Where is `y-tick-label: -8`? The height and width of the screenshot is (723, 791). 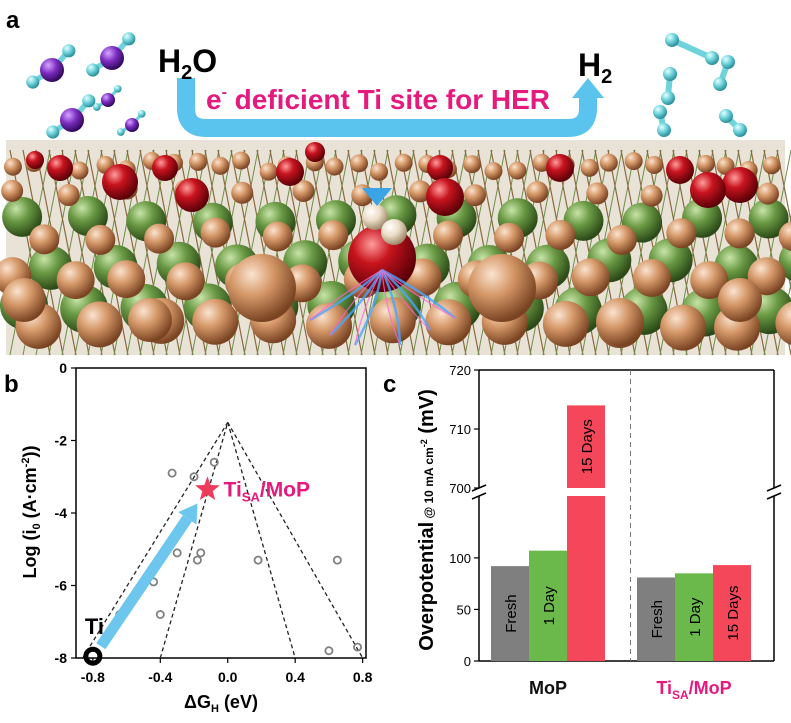
y-tick-label: -8 is located at coordinates (61, 658).